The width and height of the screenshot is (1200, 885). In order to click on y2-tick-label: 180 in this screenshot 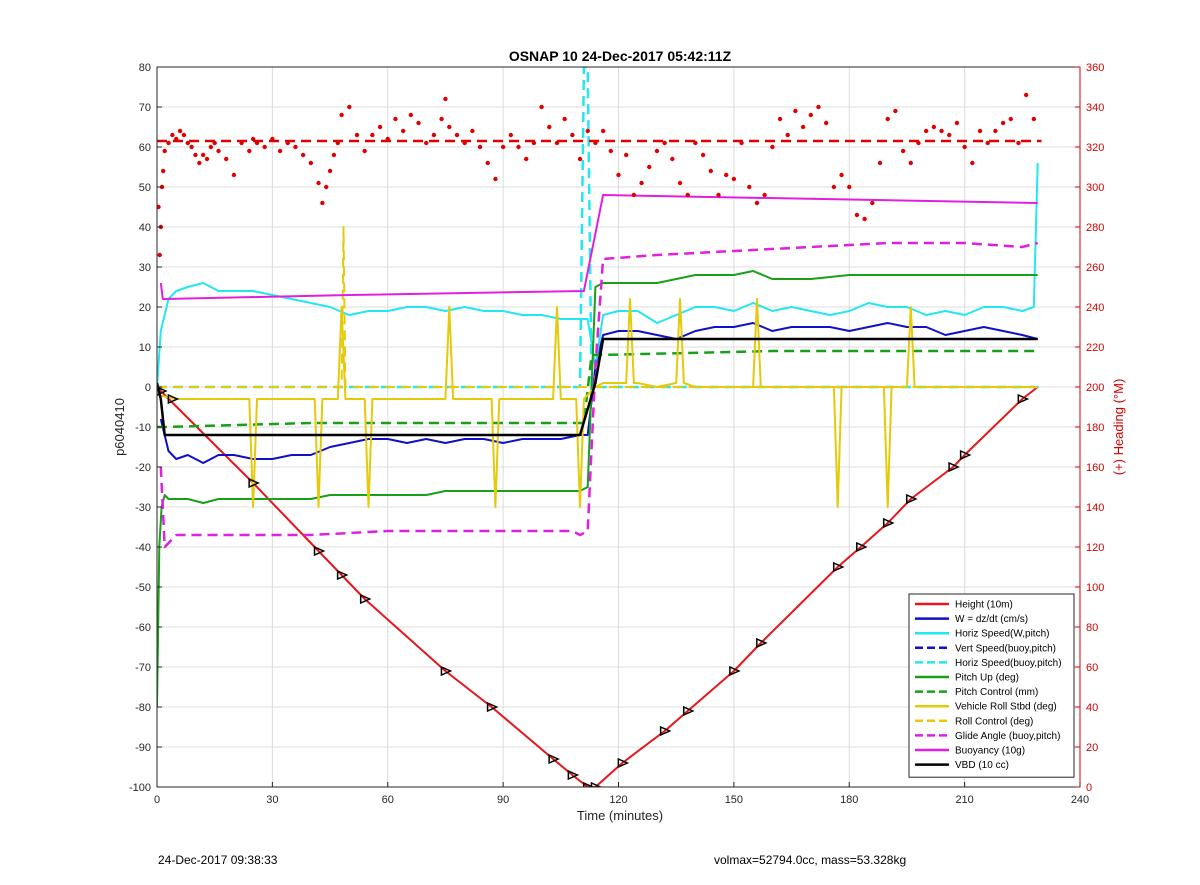, I will do `click(1095, 428)`.